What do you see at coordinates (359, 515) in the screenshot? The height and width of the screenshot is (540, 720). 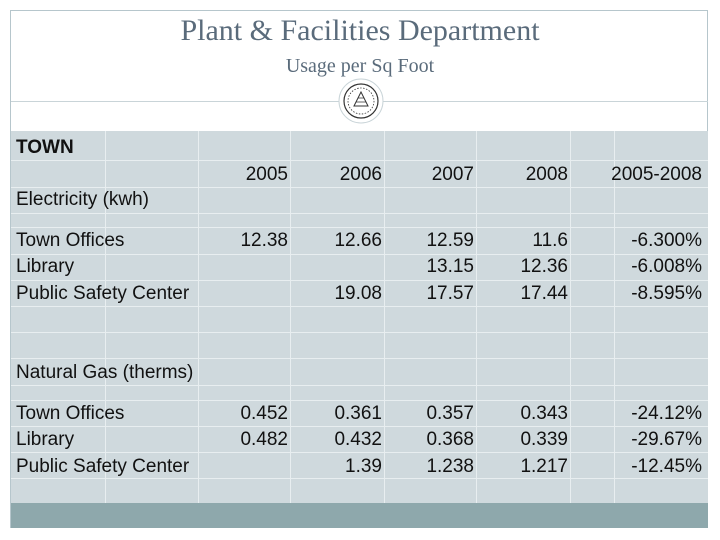 I see `footer-band` at bounding box center [359, 515].